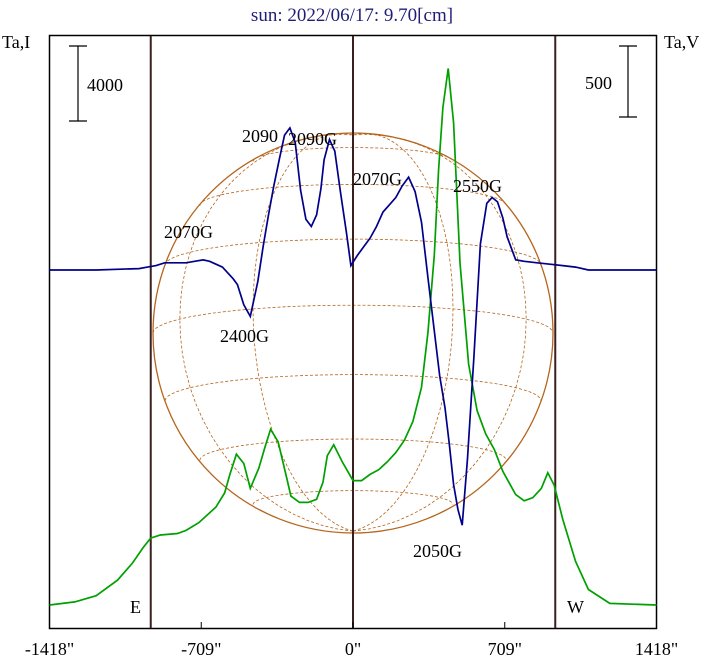 The image size is (708, 662). Describe the element at coordinates (598, 83) in the screenshot. I see `right-scale-label: 500` at that location.